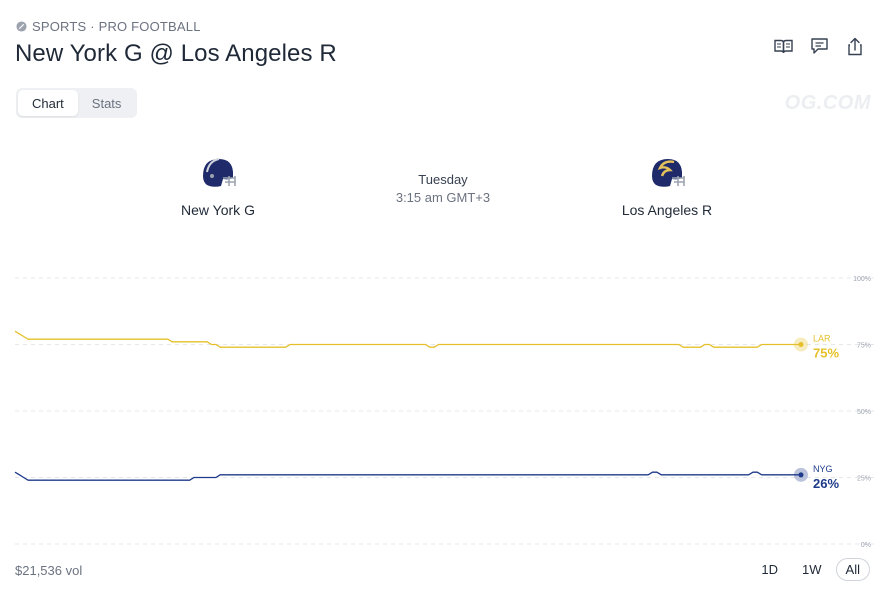 The image size is (883, 599). I want to click on range-1d: 1D, so click(770, 569).